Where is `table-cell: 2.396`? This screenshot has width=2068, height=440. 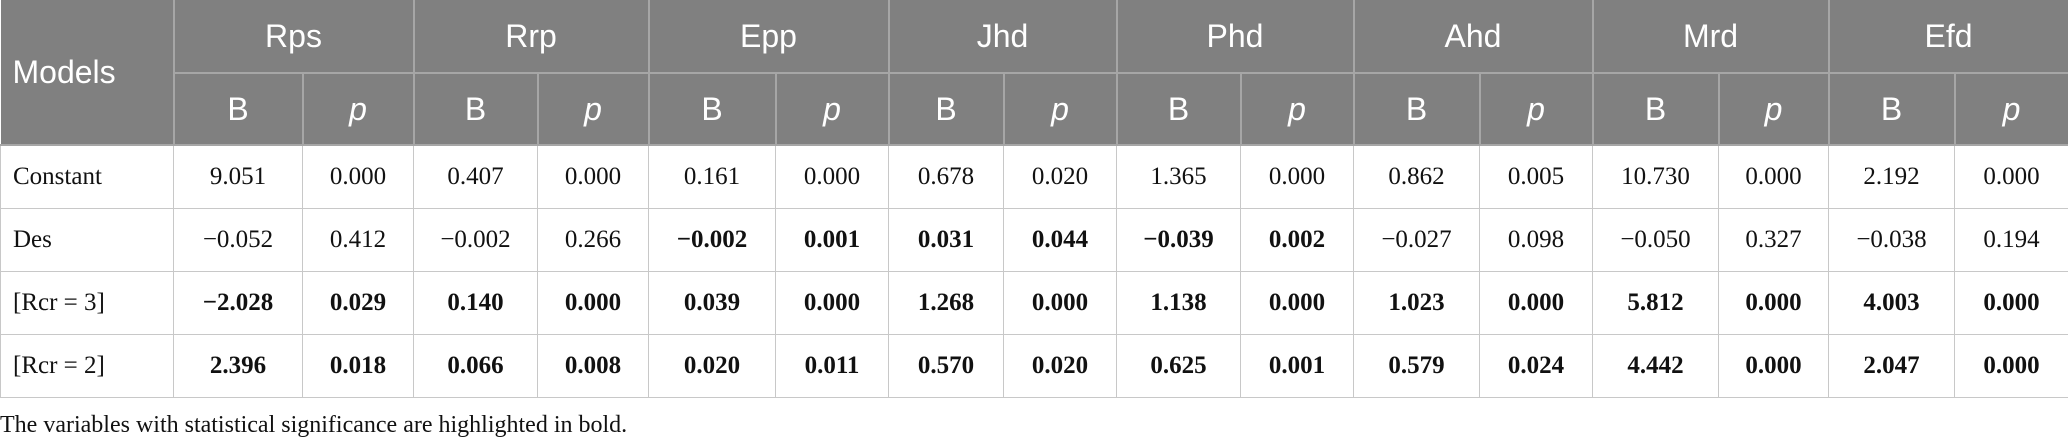
table-cell: 2.396 is located at coordinates (238, 366).